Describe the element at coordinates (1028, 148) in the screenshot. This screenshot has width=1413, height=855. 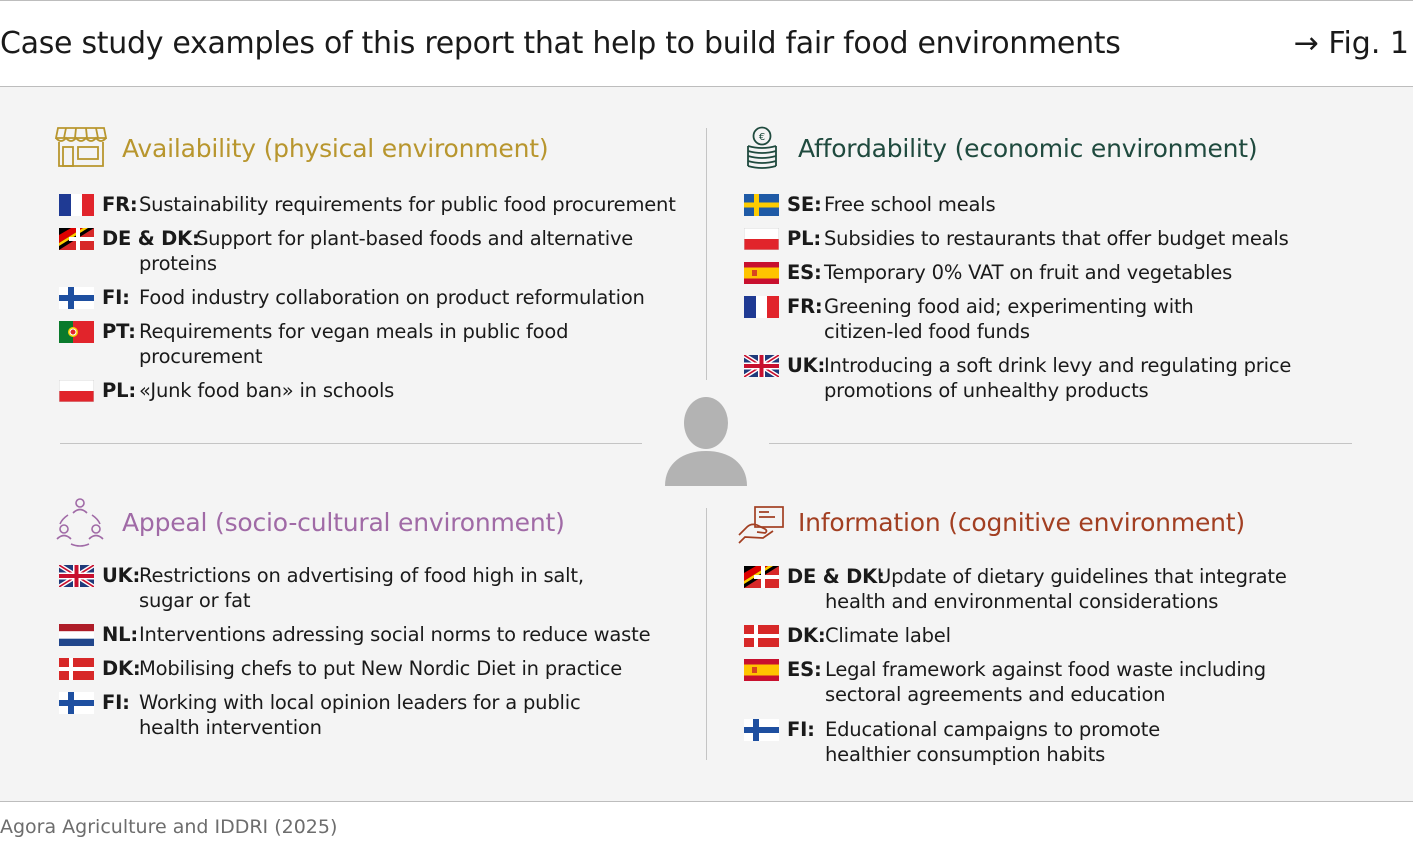
I see `quadrant-title-affordability: Affordability (economic environment)` at that location.